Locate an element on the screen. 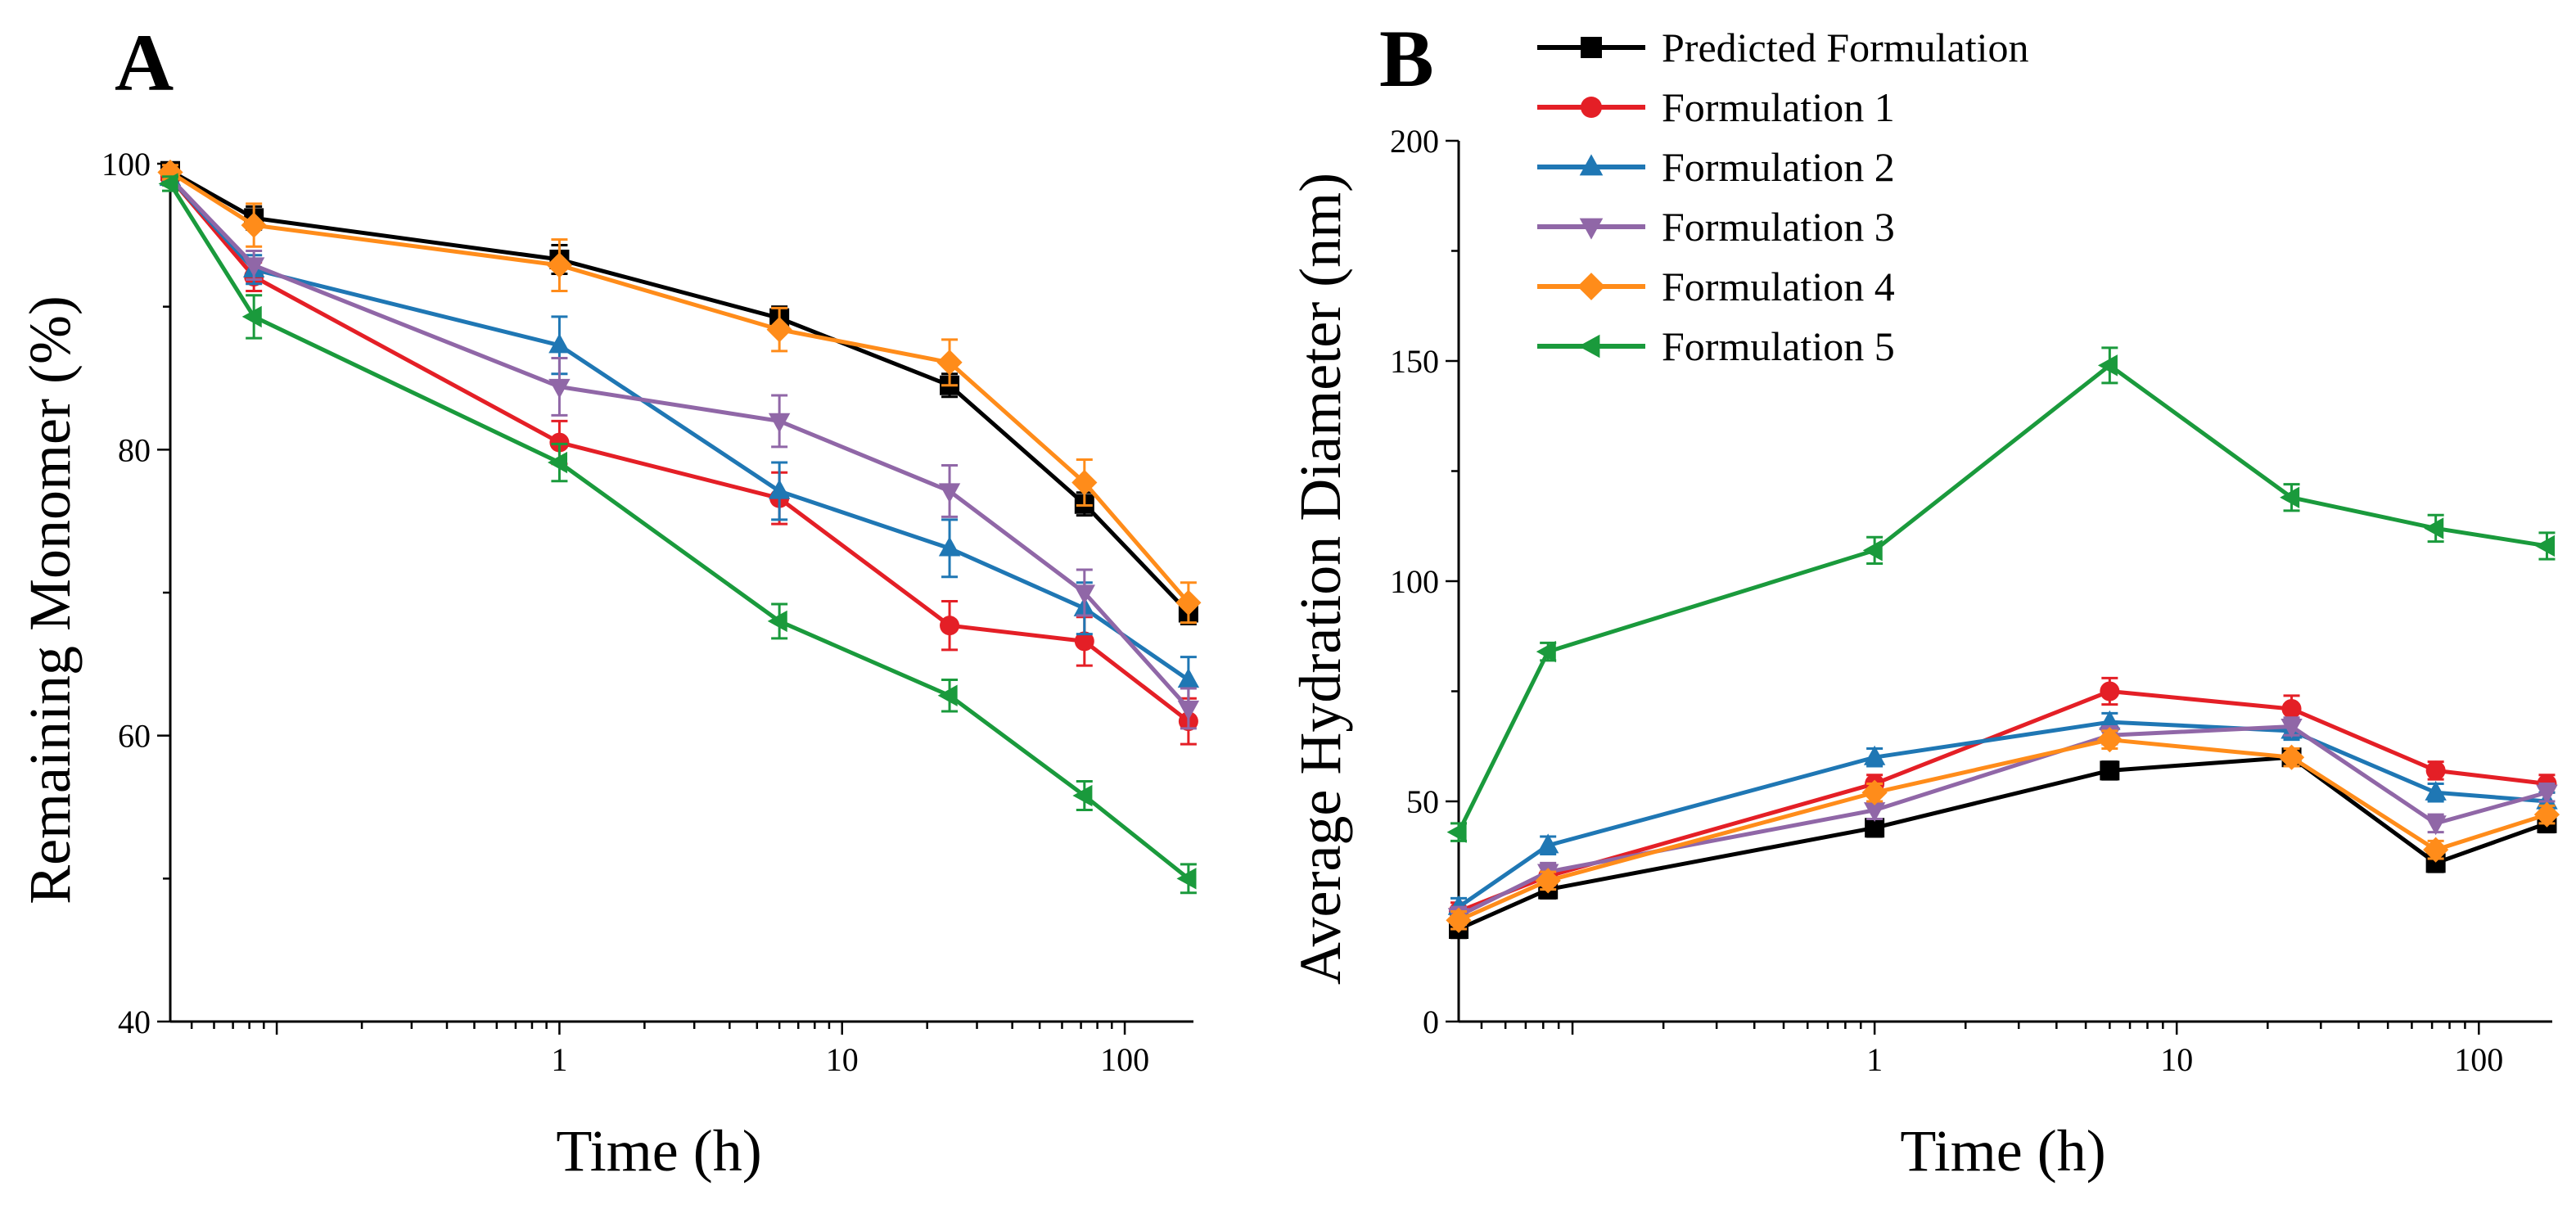 Image resolution: width=2576 pixels, height=1209 pixels. panel-b-x-tick-label: 10 is located at coordinates (2176, 1059).